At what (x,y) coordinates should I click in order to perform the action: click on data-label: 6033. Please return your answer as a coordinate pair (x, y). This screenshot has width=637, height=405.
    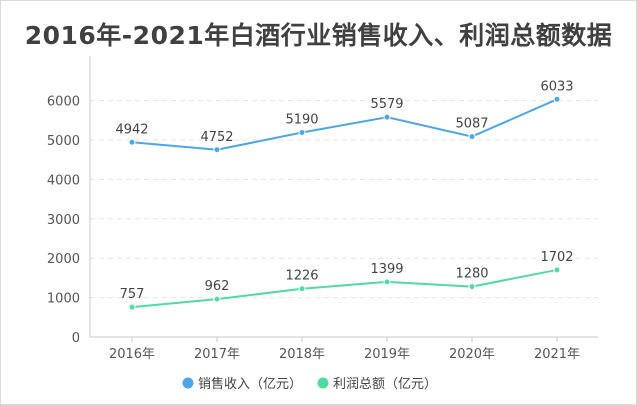
    Looking at the image, I should click on (556, 86).